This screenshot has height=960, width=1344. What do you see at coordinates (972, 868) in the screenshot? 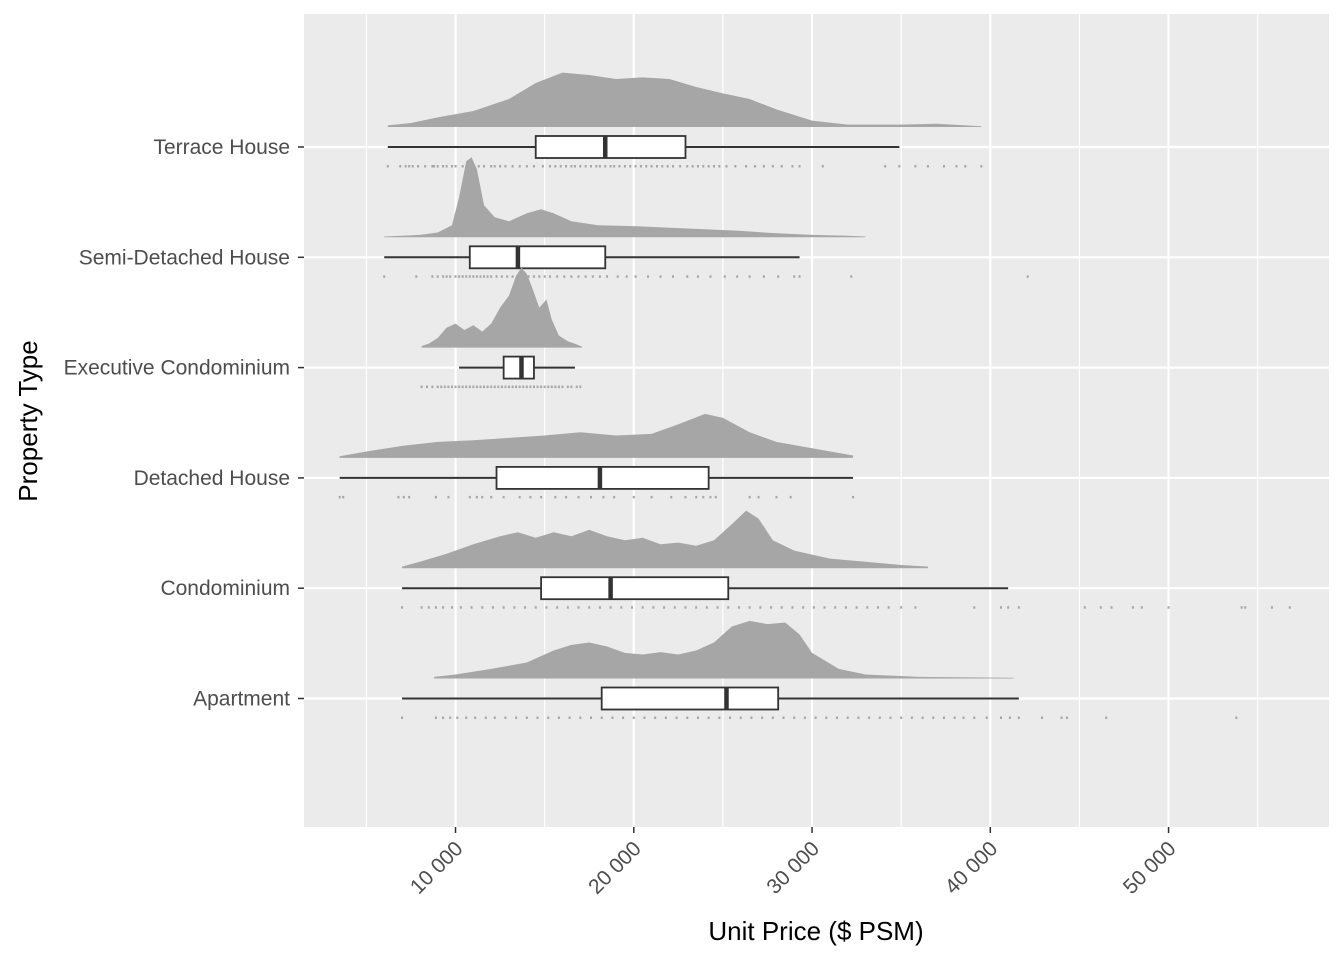
I see `x-tick-label: 40 000` at bounding box center [972, 868].